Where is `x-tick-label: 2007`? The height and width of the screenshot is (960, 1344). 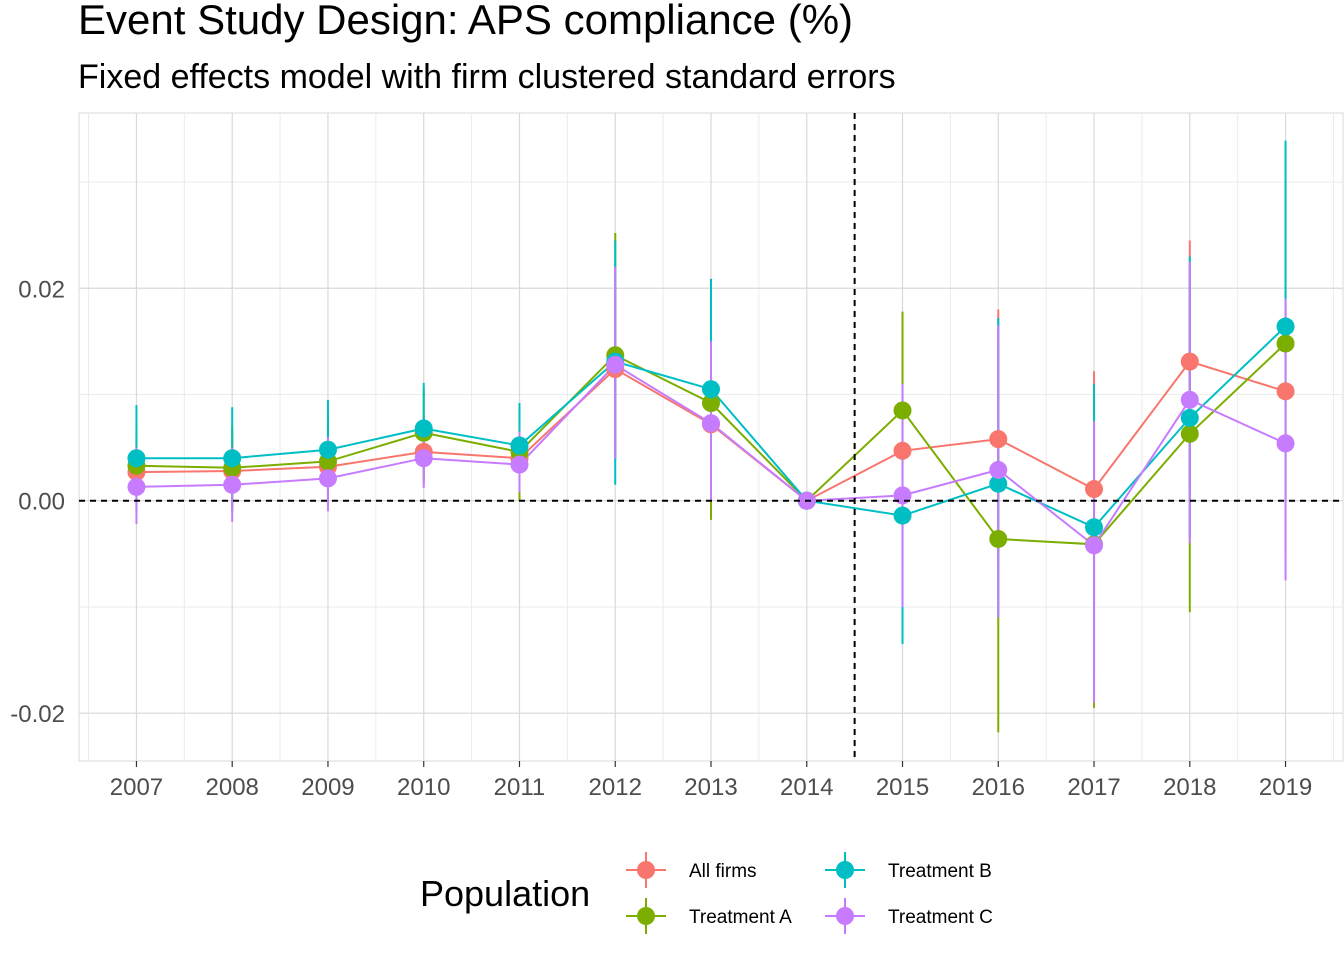 x-tick-label: 2007 is located at coordinates (136, 787).